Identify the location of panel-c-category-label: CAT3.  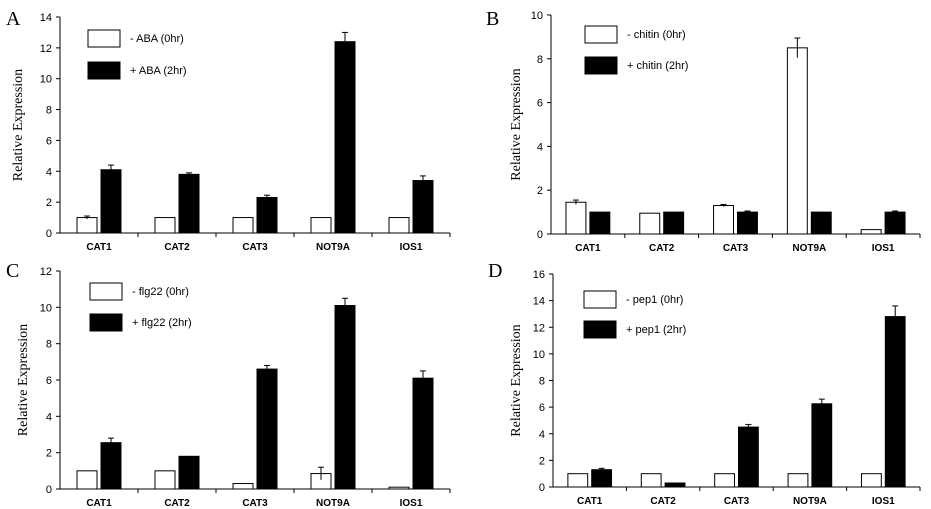
(255, 503).